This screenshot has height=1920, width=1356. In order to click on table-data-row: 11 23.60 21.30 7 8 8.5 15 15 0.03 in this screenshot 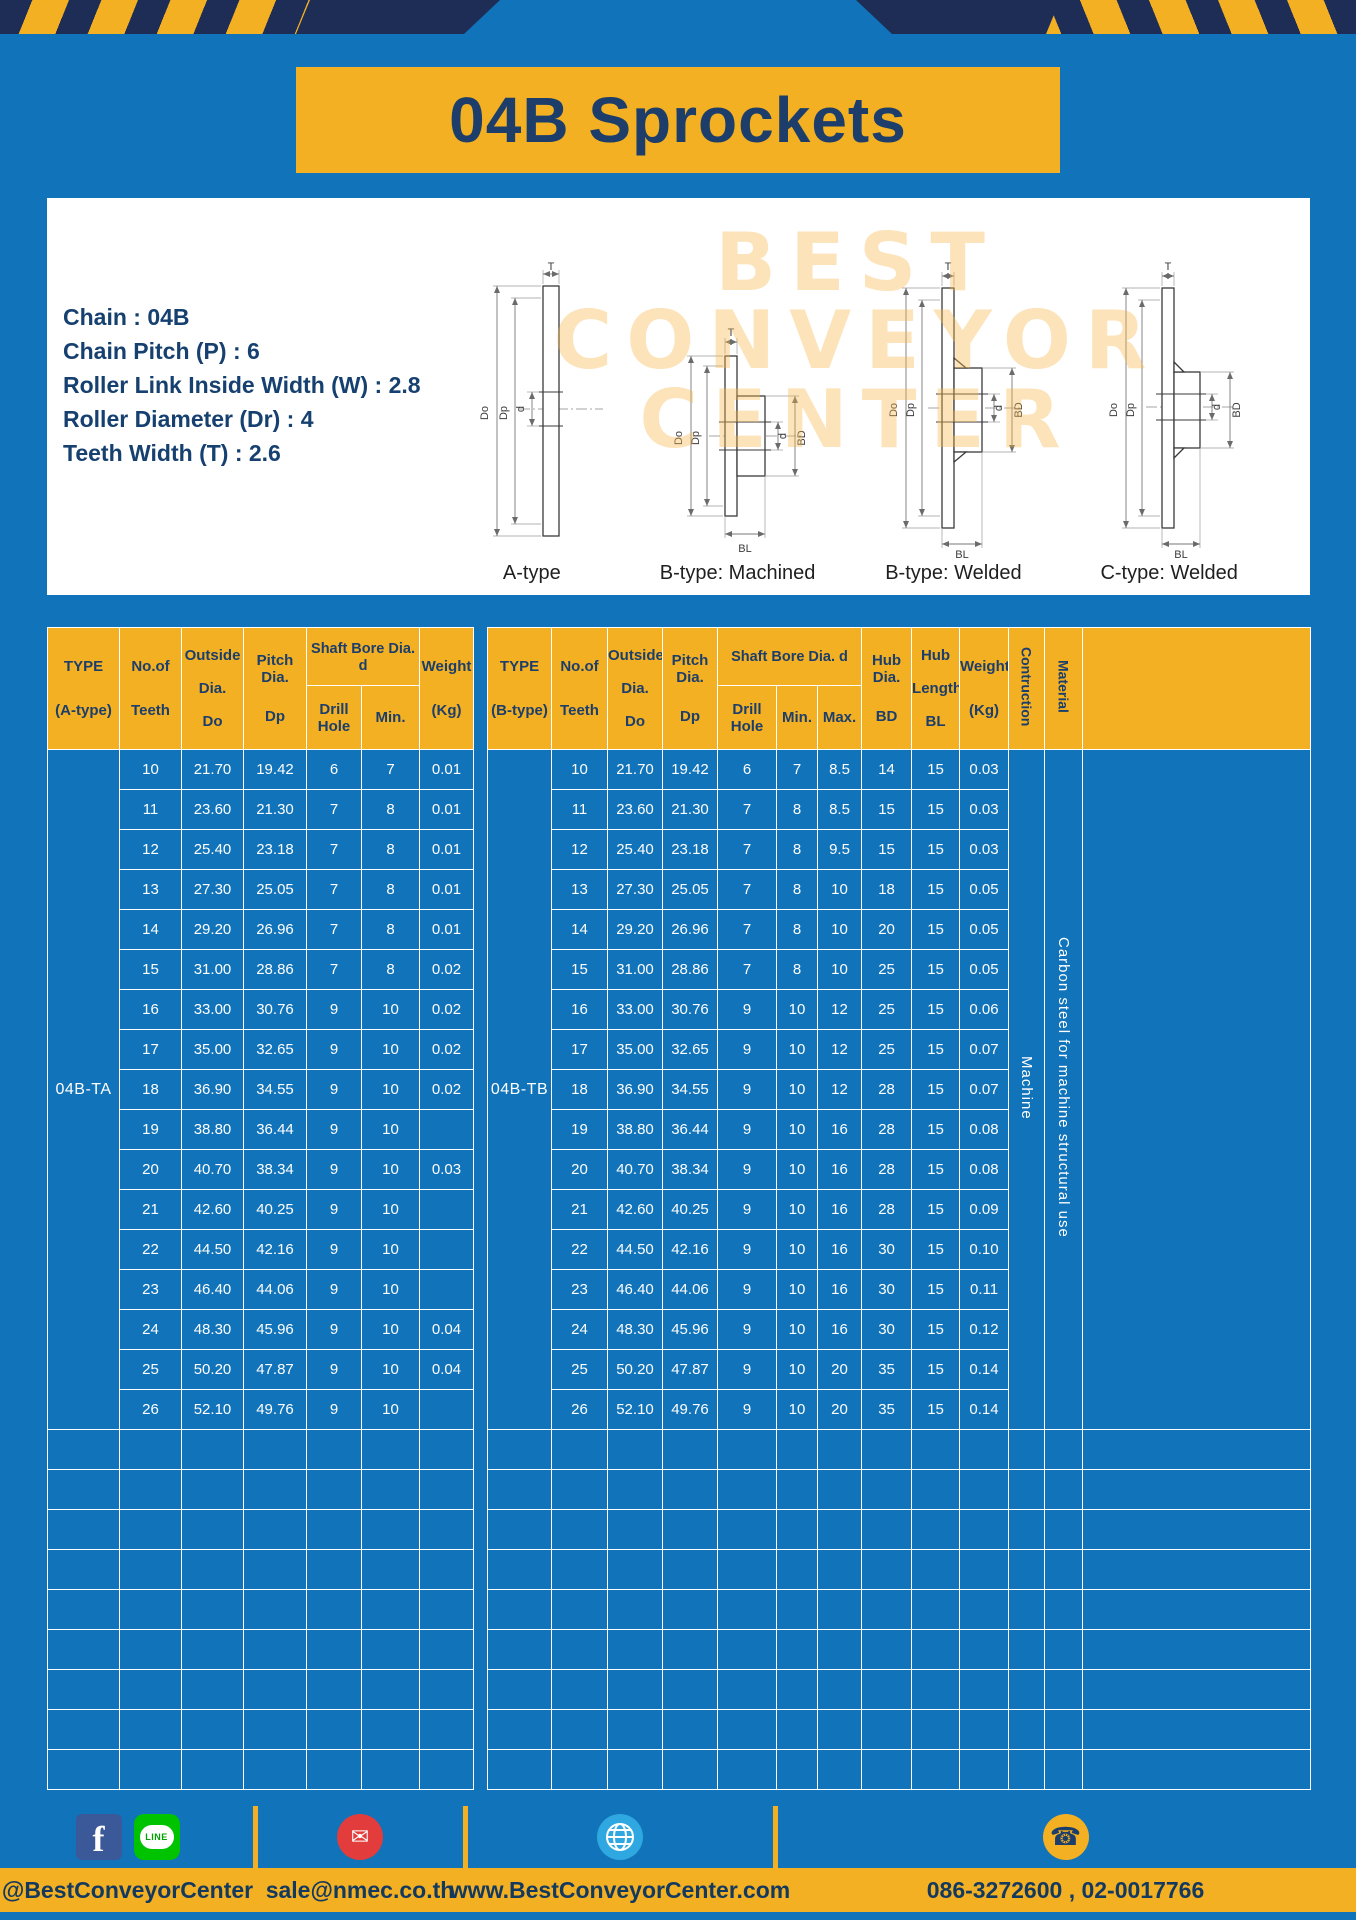, I will do `click(899, 809)`.